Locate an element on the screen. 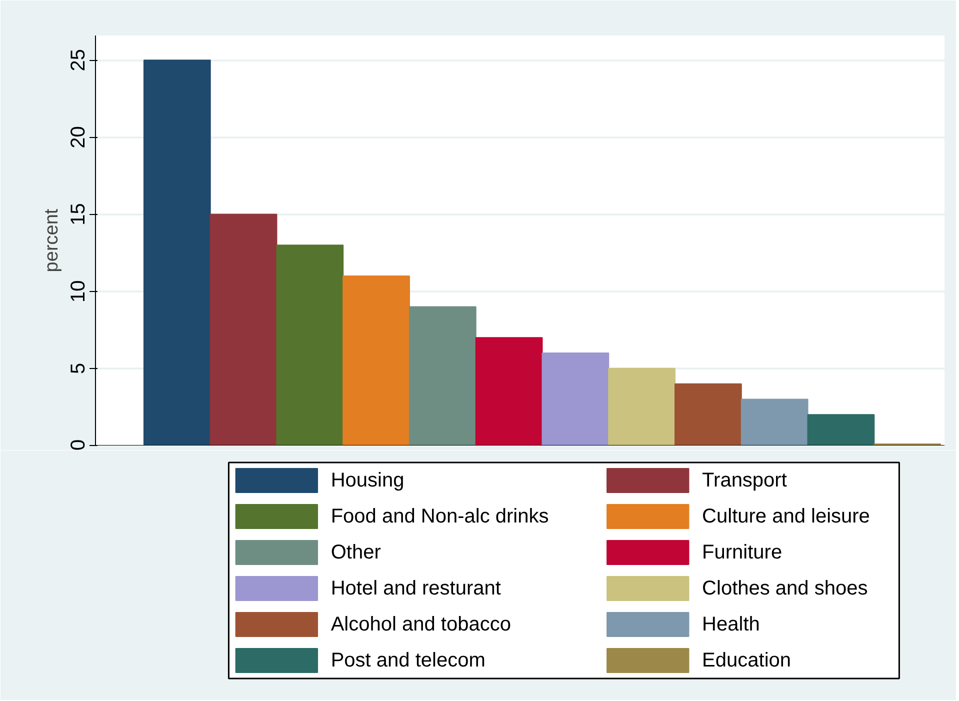 Image resolution: width=959 pixels, height=701 pixels. y-tick-label: 20 is located at coordinates (79, 137).